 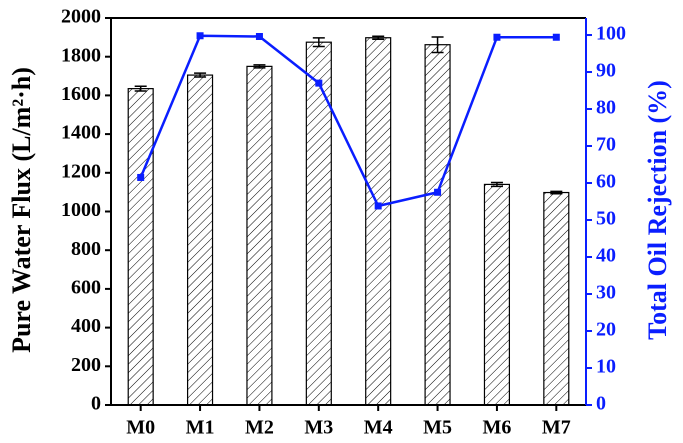 What do you see at coordinates (496, 428) in the screenshot?
I see `x-tick-label: M6` at bounding box center [496, 428].